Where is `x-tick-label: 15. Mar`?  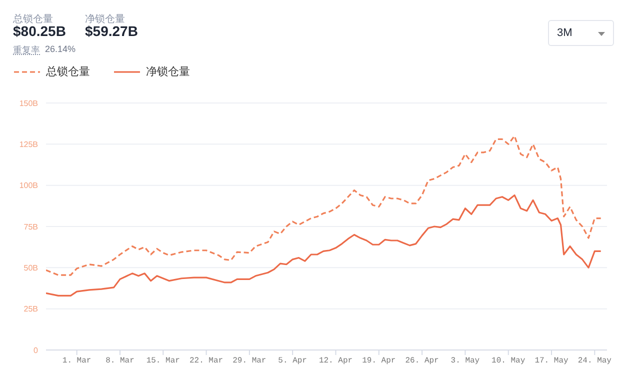 x-tick-label: 15. Mar is located at coordinates (163, 361).